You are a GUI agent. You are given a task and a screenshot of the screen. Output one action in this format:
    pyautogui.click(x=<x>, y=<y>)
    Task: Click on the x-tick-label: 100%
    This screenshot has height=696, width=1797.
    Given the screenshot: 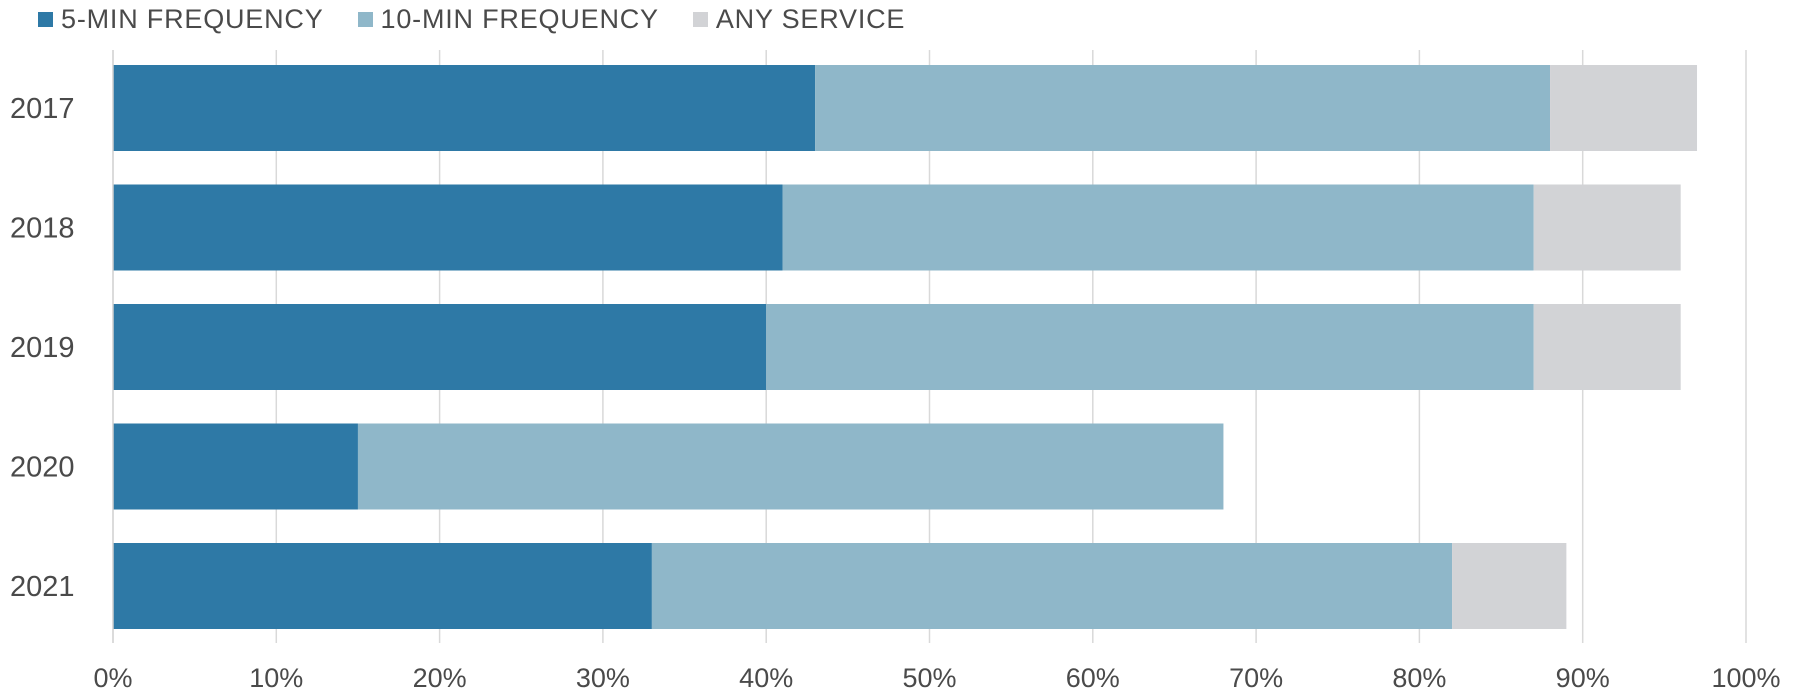 What is the action you would take?
    pyautogui.click(x=1745, y=678)
    